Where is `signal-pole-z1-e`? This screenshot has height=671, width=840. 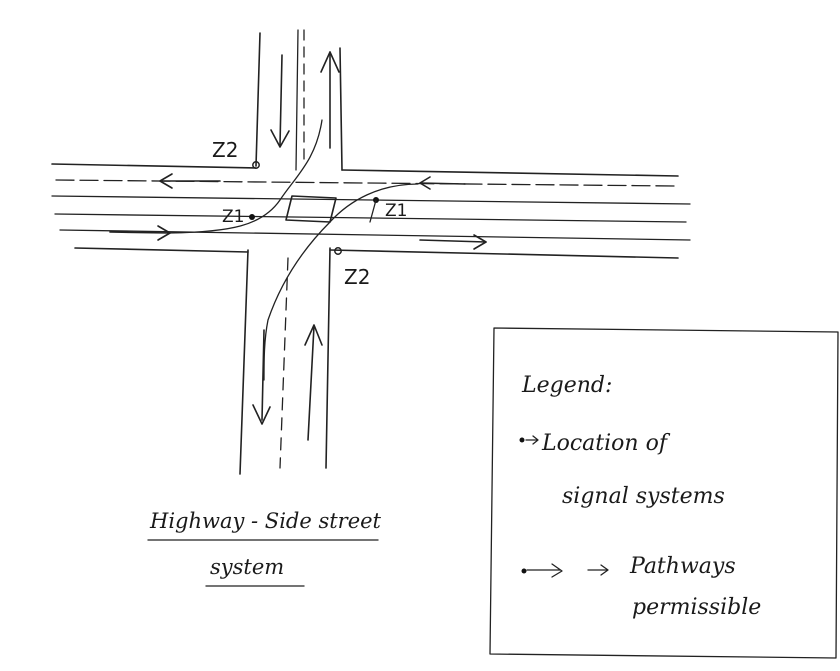 signal-pole-z1-e is located at coordinates (373, 211).